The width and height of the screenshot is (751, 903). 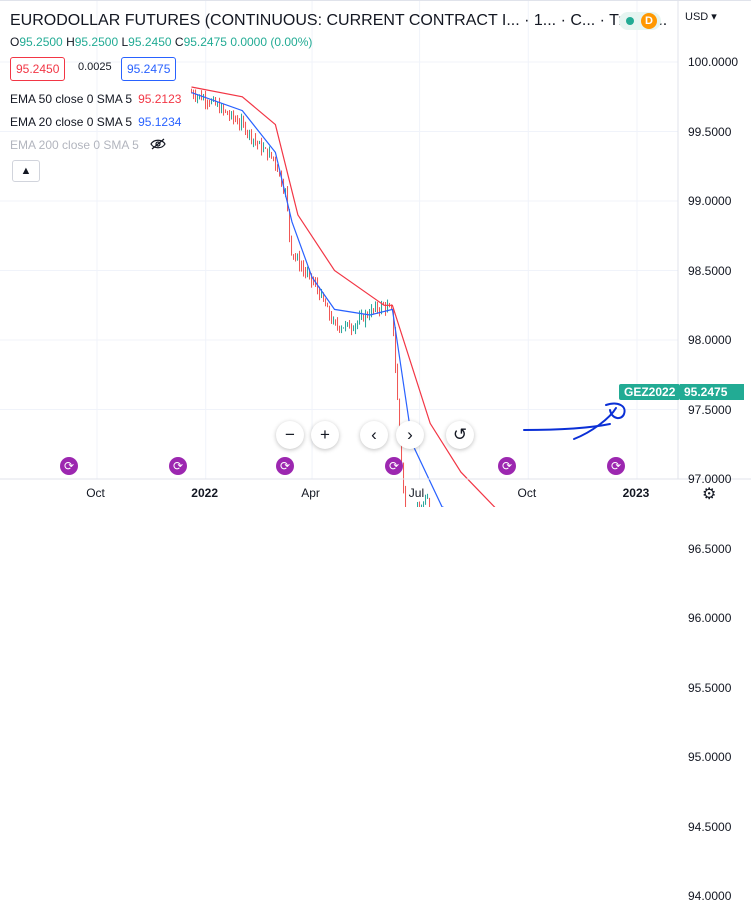 What do you see at coordinates (710, 896) in the screenshot?
I see `y-tick-label: 94.0000` at bounding box center [710, 896].